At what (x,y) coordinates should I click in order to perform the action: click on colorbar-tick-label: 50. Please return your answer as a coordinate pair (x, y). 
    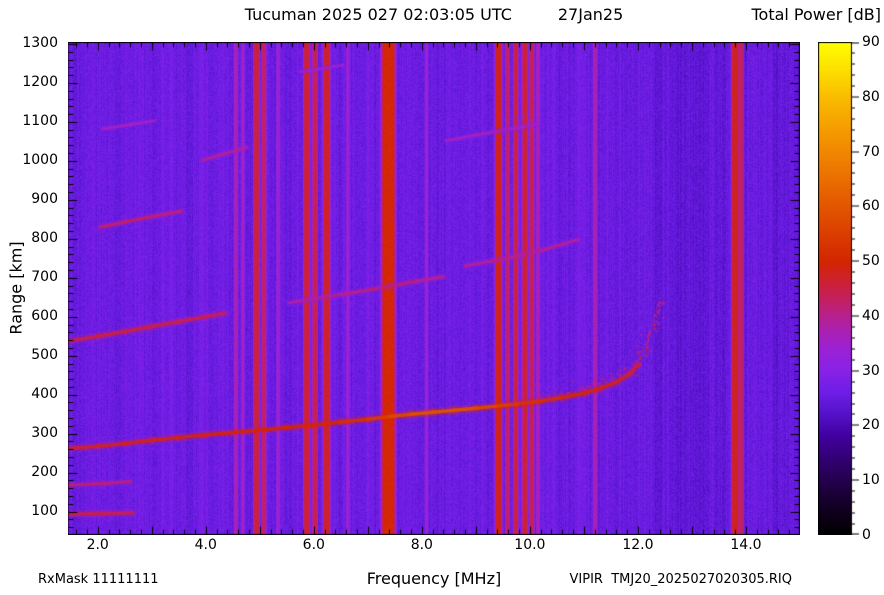
    Looking at the image, I should click on (871, 261).